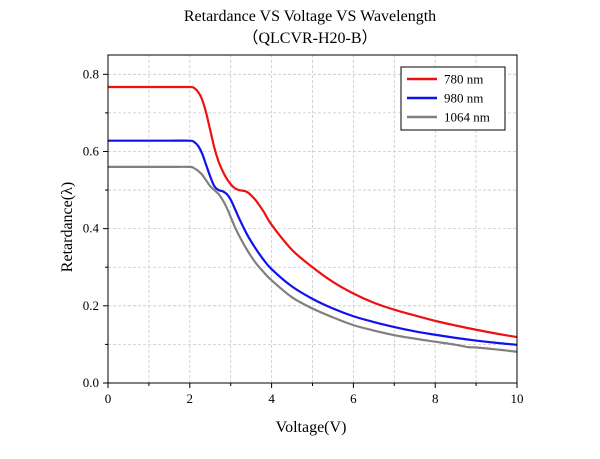 The height and width of the screenshot is (459, 600). Describe the element at coordinates (463, 98) in the screenshot. I see `legend-label: 980 nm` at that location.